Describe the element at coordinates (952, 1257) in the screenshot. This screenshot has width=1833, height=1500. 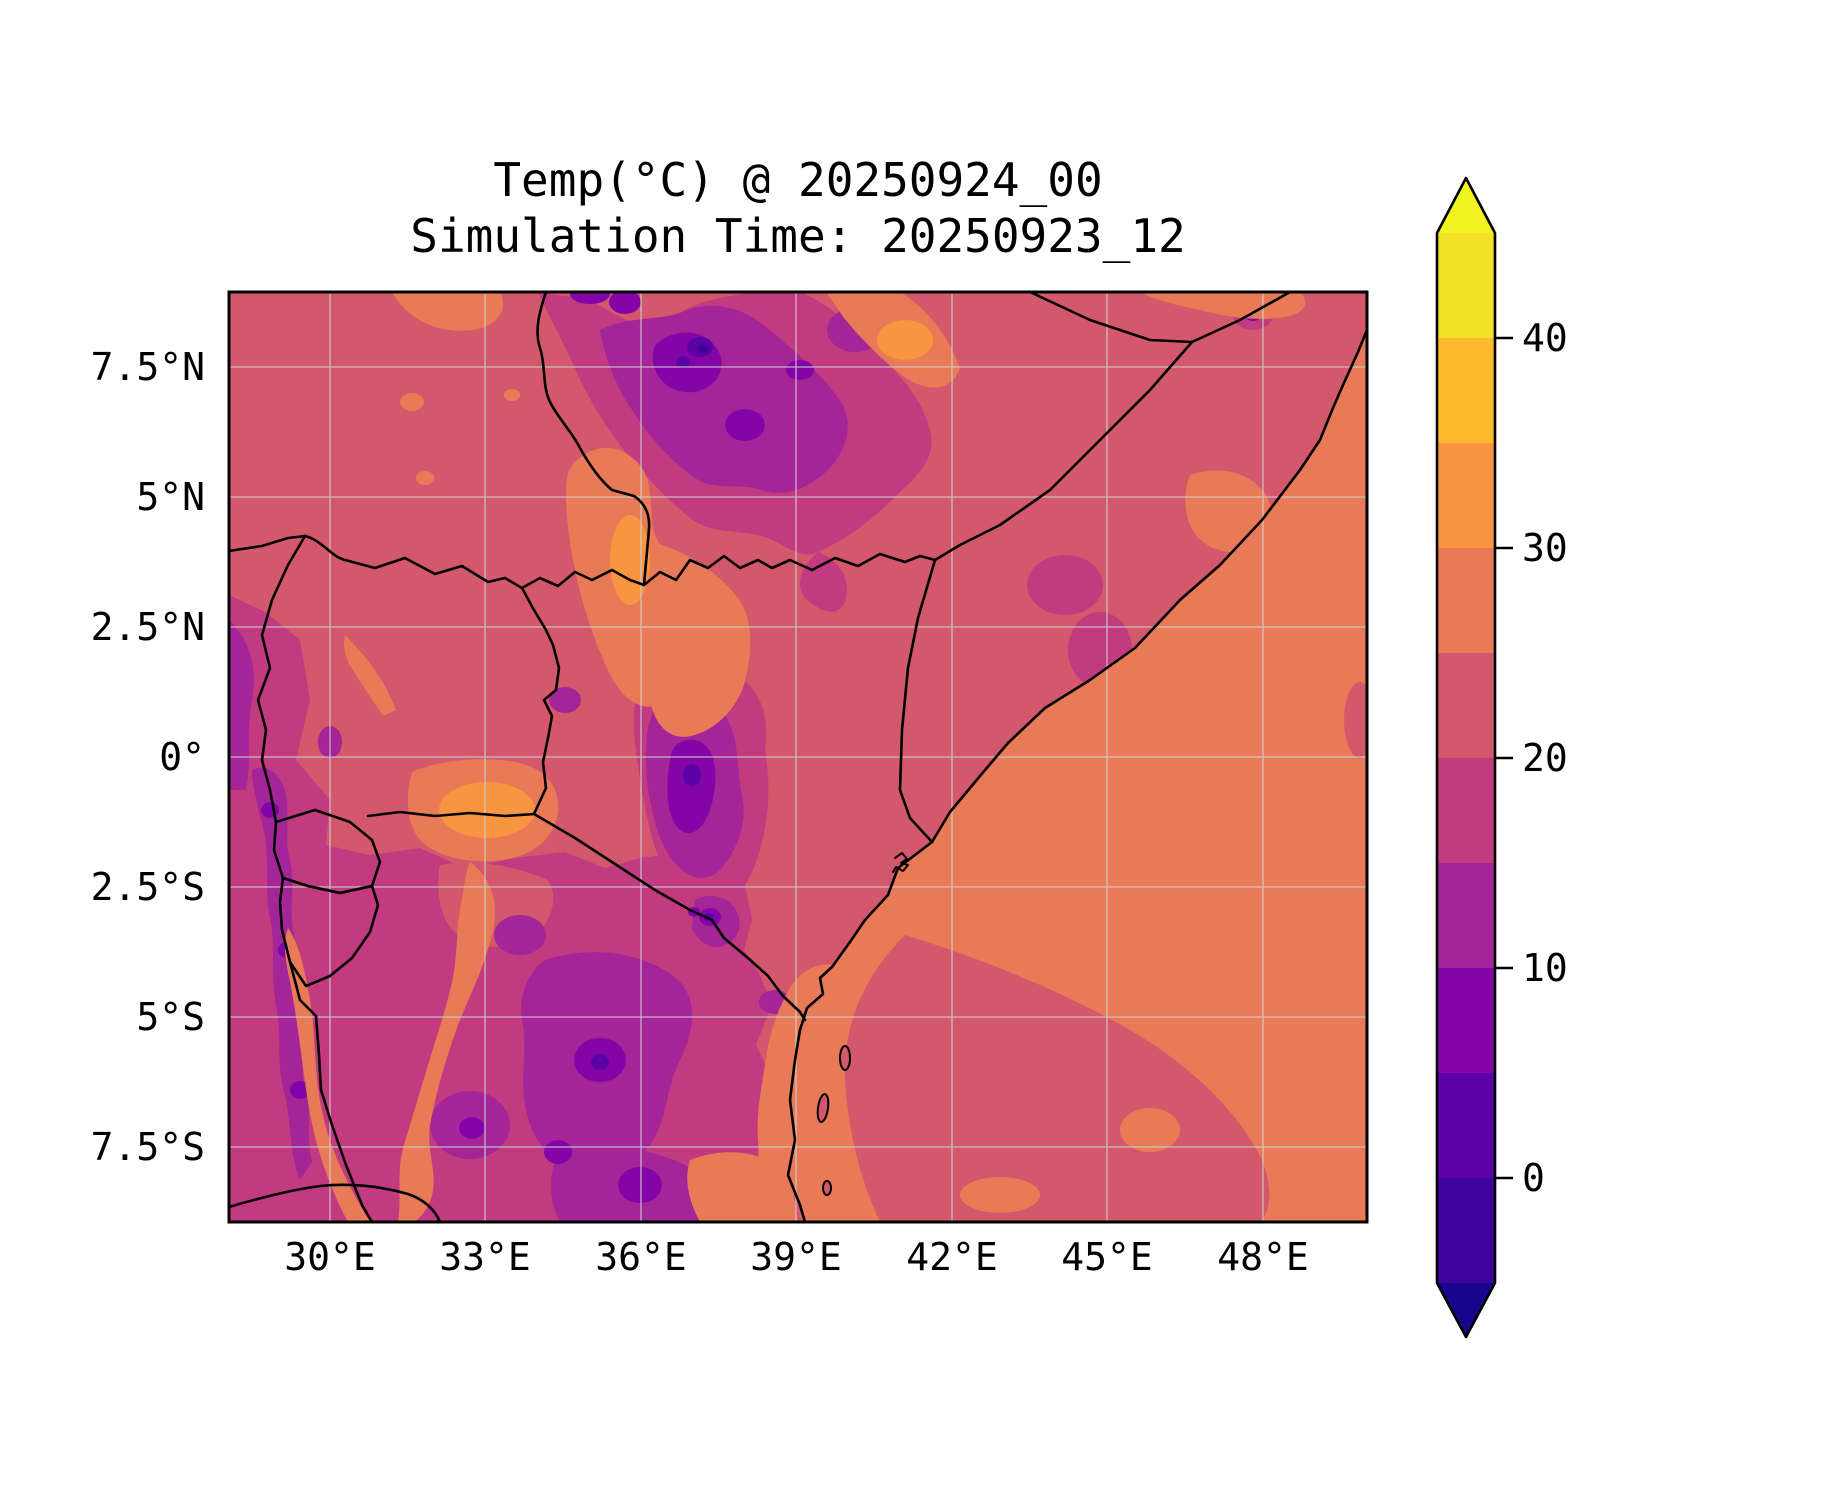
I see `x-tick-label-42e: 42°E` at that location.